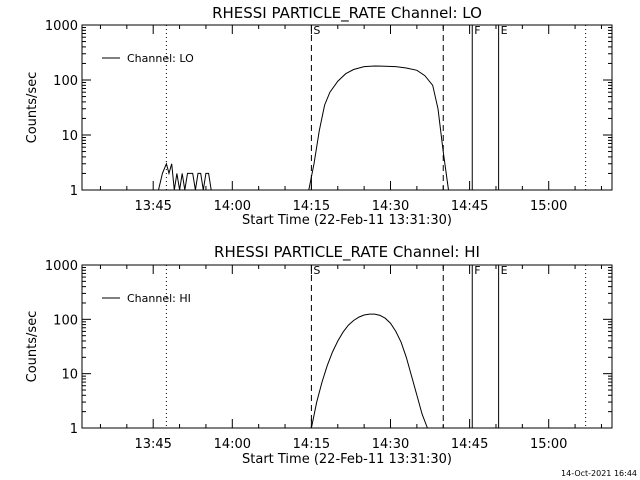 The width and height of the screenshot is (640, 480). What do you see at coordinates (159, 298) in the screenshot?
I see `legend-label: Channel: HI` at bounding box center [159, 298].